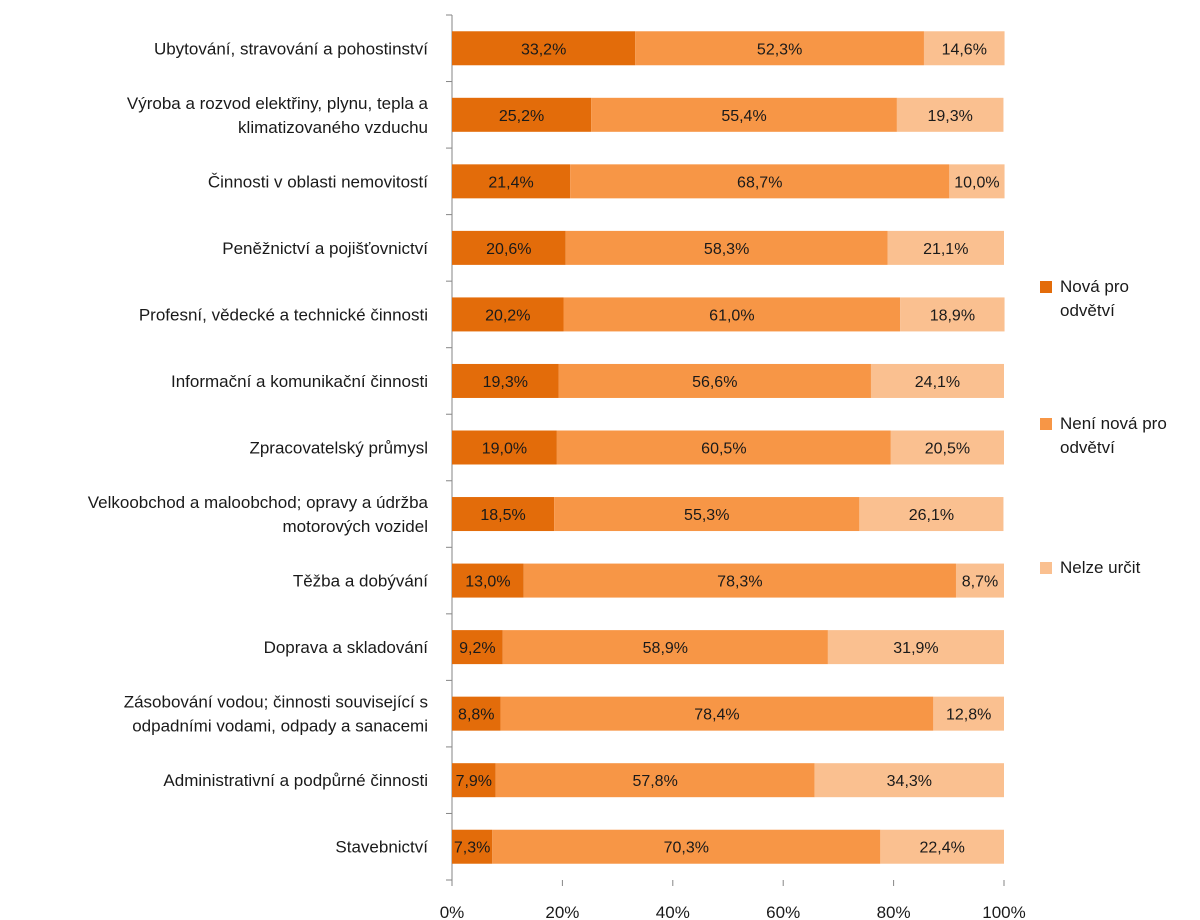 This screenshot has width=1200, height=920. What do you see at coordinates (283, 314) in the screenshot?
I see `category-label: Profesní, vědecké a technické činnosti` at bounding box center [283, 314].